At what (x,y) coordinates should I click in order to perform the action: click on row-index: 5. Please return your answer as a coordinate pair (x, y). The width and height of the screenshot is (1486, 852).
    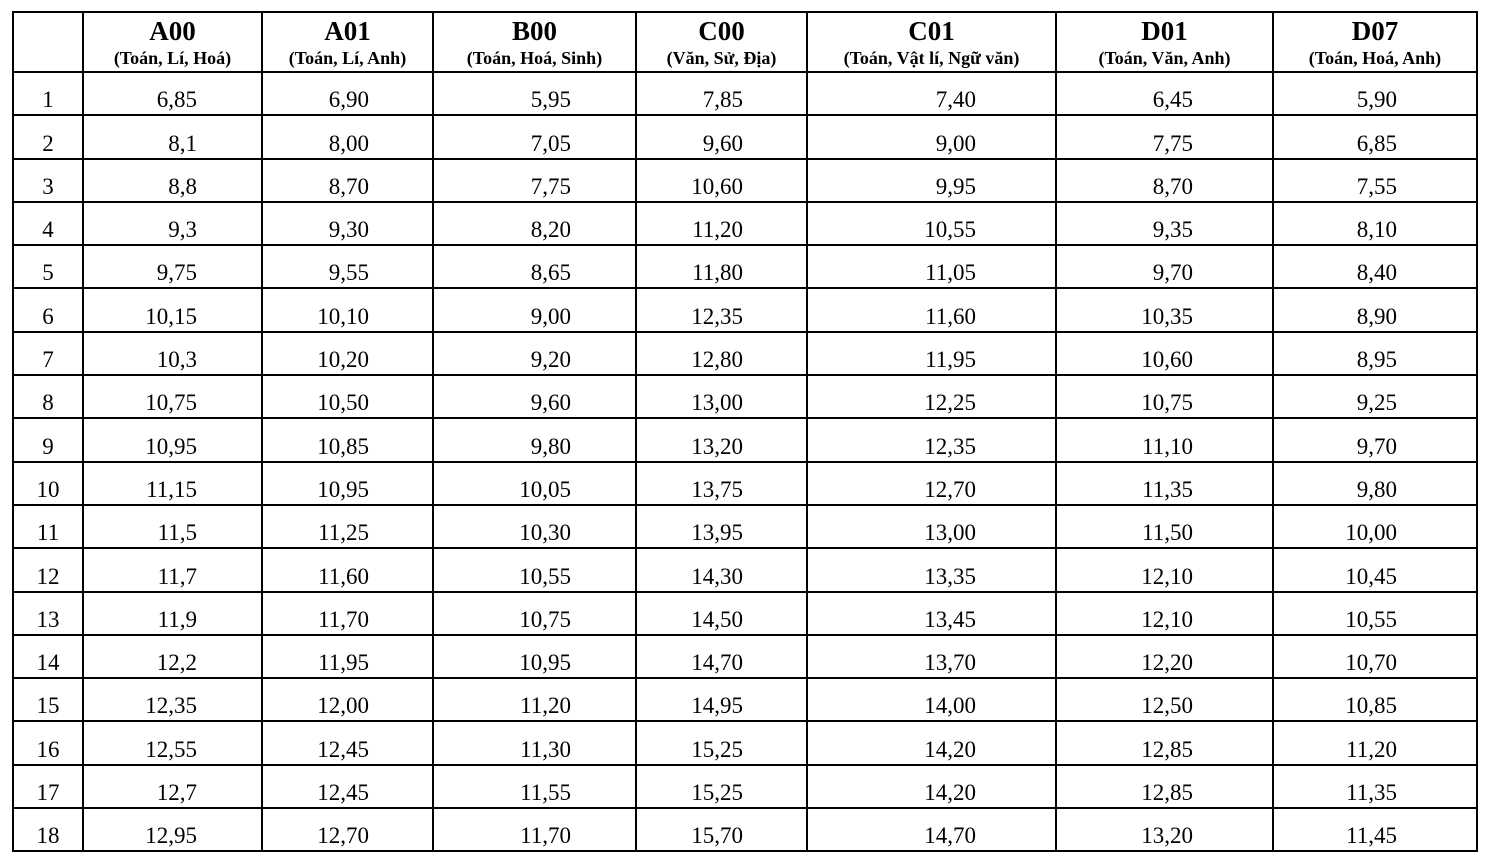
    Looking at the image, I should click on (48, 267).